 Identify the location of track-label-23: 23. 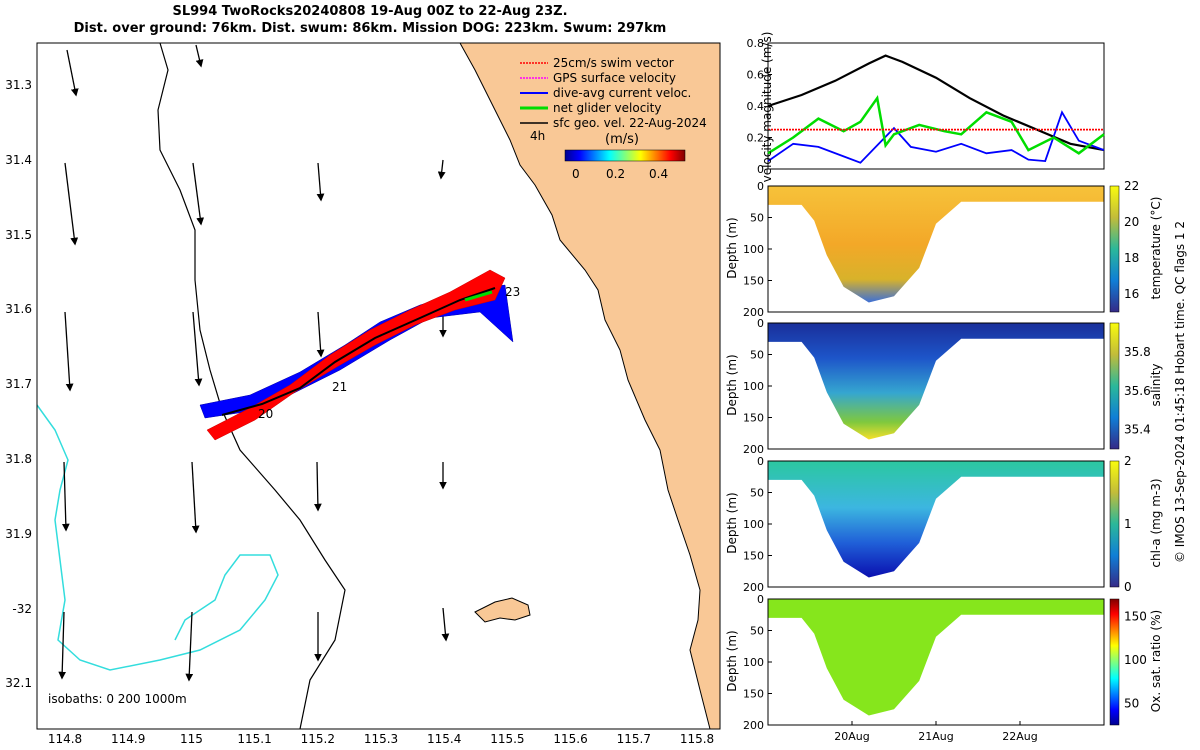
(512, 292).